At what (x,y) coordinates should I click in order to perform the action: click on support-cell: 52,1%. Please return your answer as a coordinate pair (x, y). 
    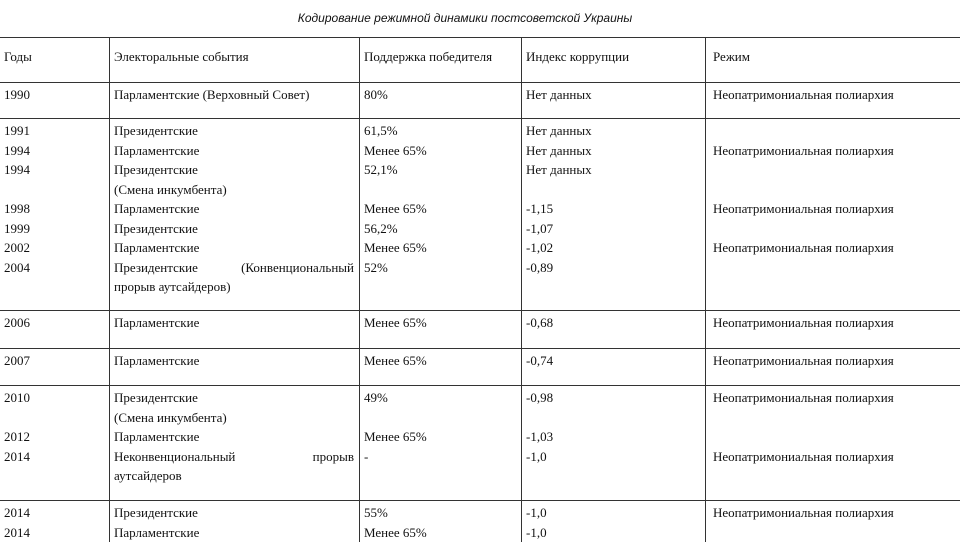
    Looking at the image, I should click on (441, 179).